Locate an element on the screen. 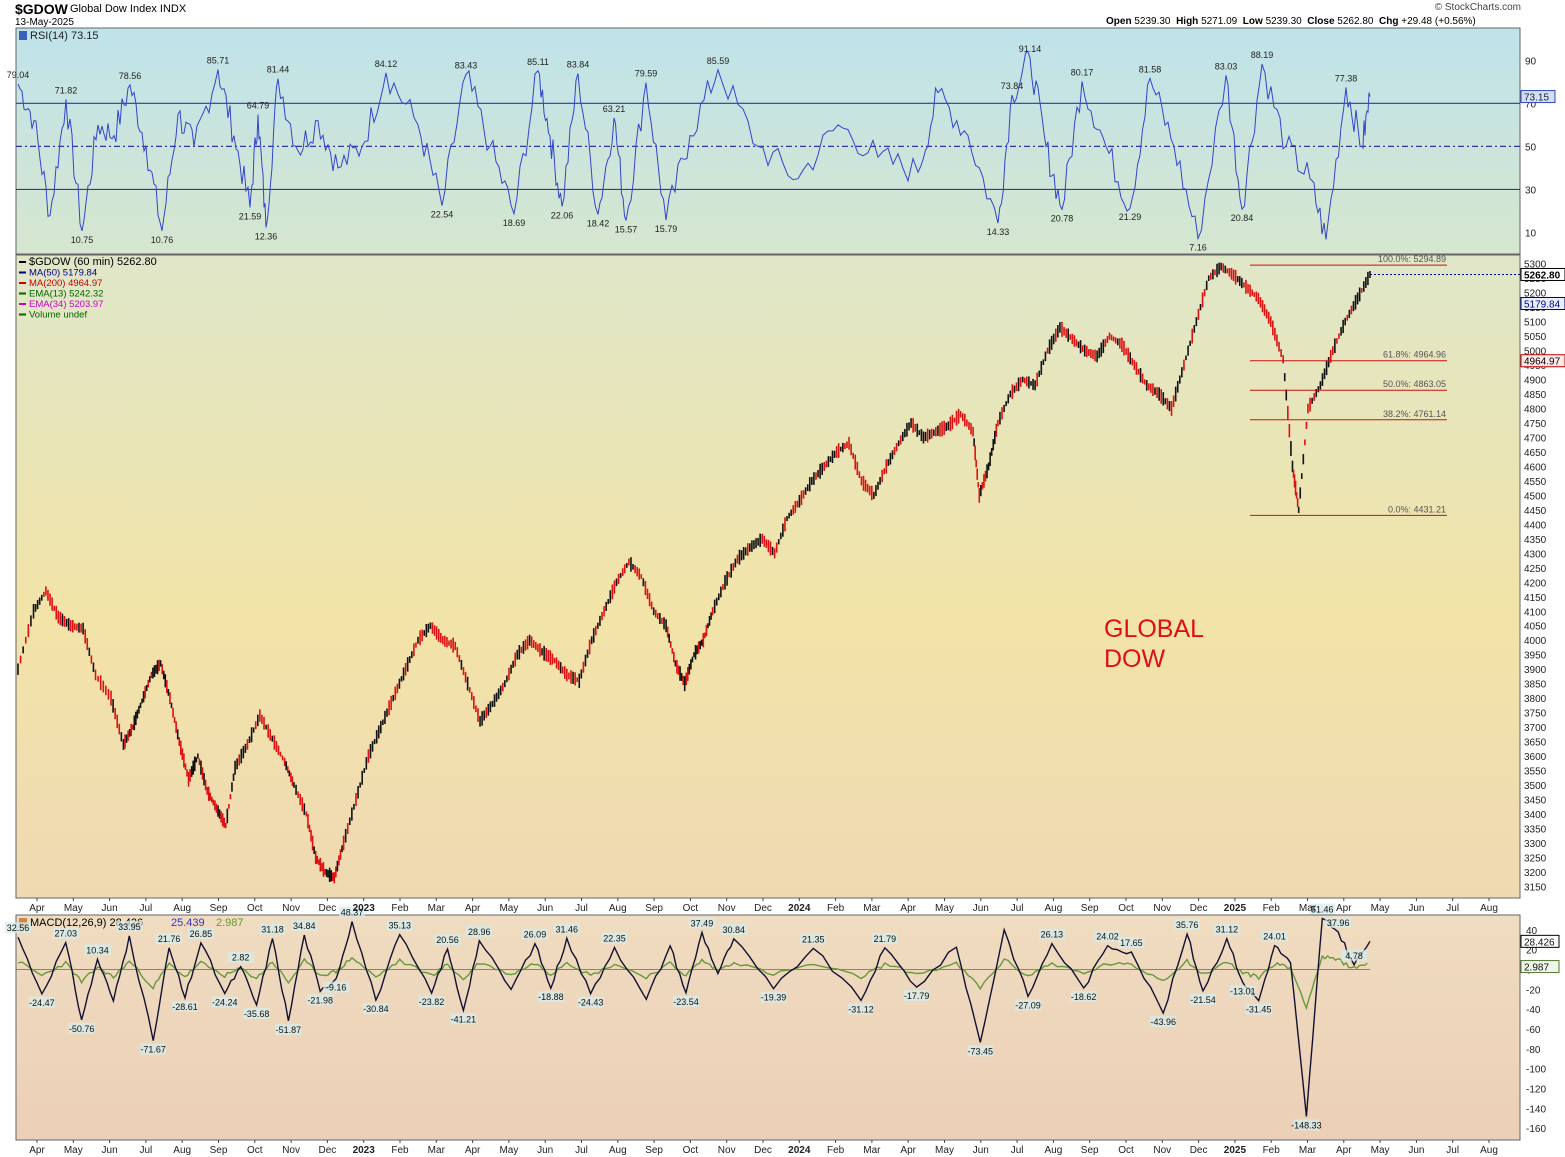  low-label: Low is located at coordinates (1252, 21).